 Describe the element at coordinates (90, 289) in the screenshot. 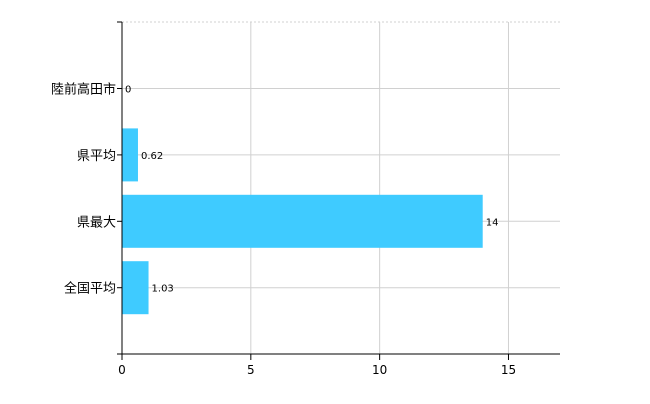

I see `category-label: 全国平均` at that location.